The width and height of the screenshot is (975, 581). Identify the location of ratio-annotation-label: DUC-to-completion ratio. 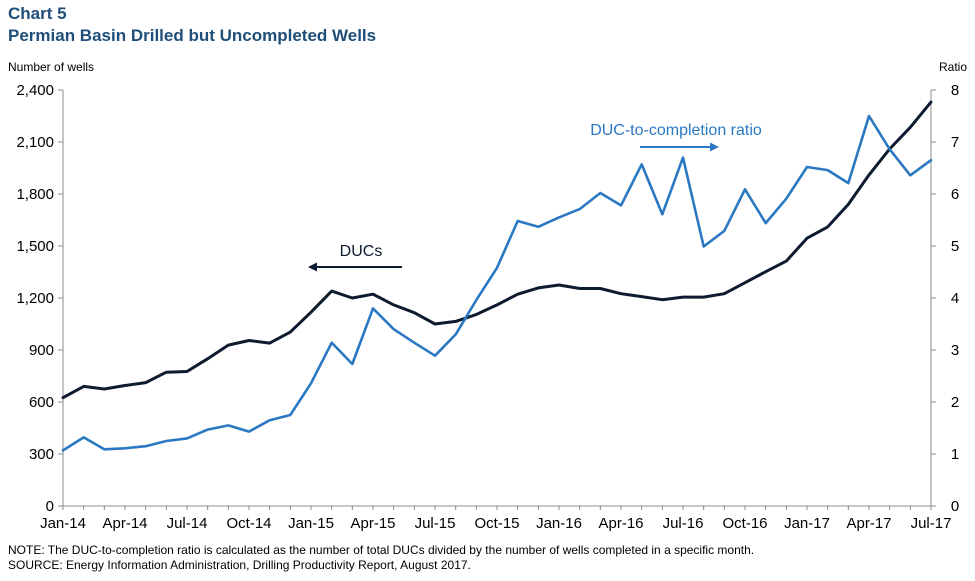
(676, 130).